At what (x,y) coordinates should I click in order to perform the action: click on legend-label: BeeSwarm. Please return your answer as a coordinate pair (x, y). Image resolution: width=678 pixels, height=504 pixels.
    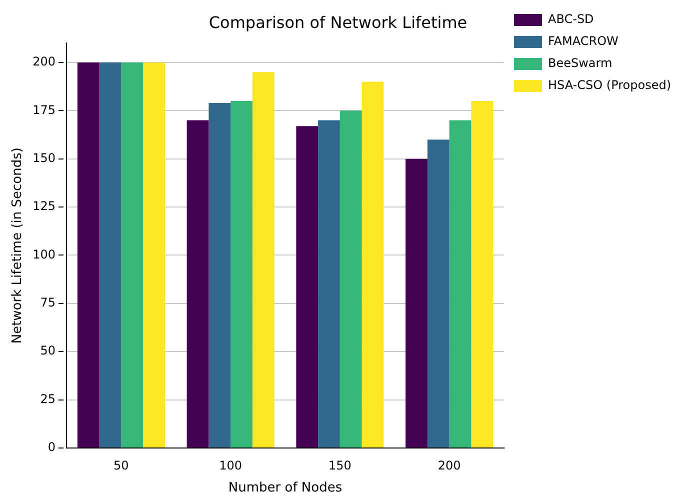
    Looking at the image, I should click on (580, 63).